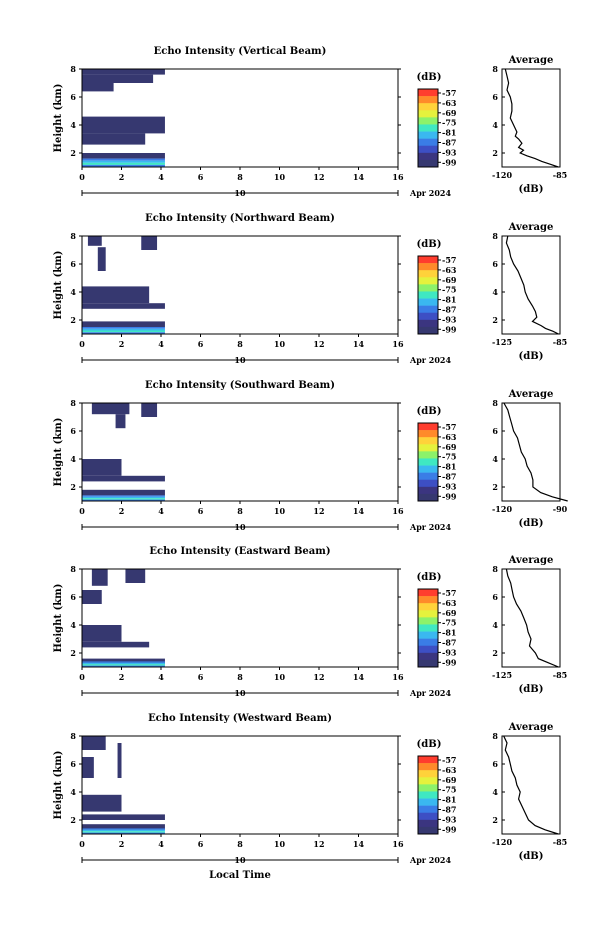 Image resolution: width=613 pixels, height=929 pixels. Describe the element at coordinates (73, 459) in the screenshot. I see `y-tick-label: 4` at that location.